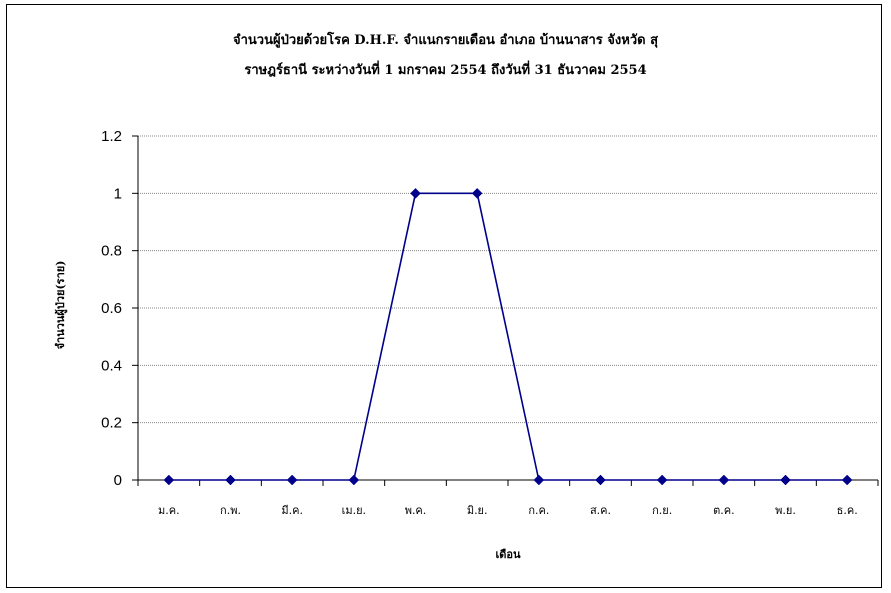 The image size is (891, 593). Describe the element at coordinates (354, 510) in the screenshot. I see `x-tick-label: เม.ย.` at that location.